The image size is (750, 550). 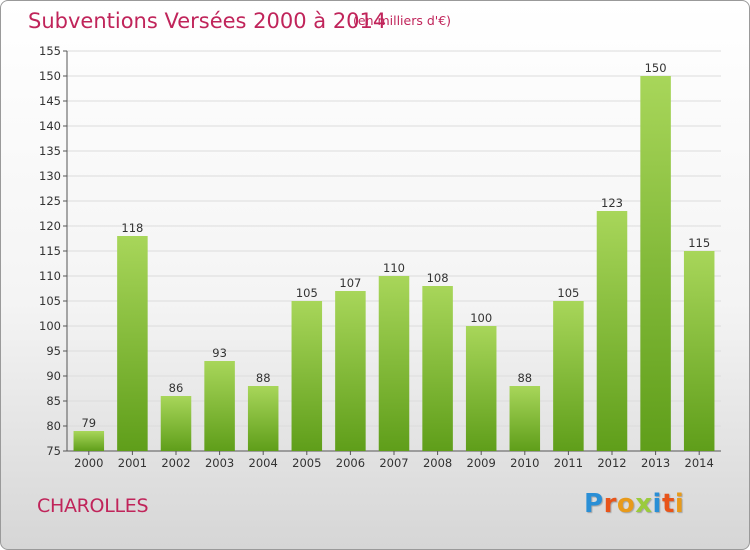 What do you see at coordinates (53, 451) in the screenshot?
I see `y-tick-label: 75` at bounding box center [53, 451].